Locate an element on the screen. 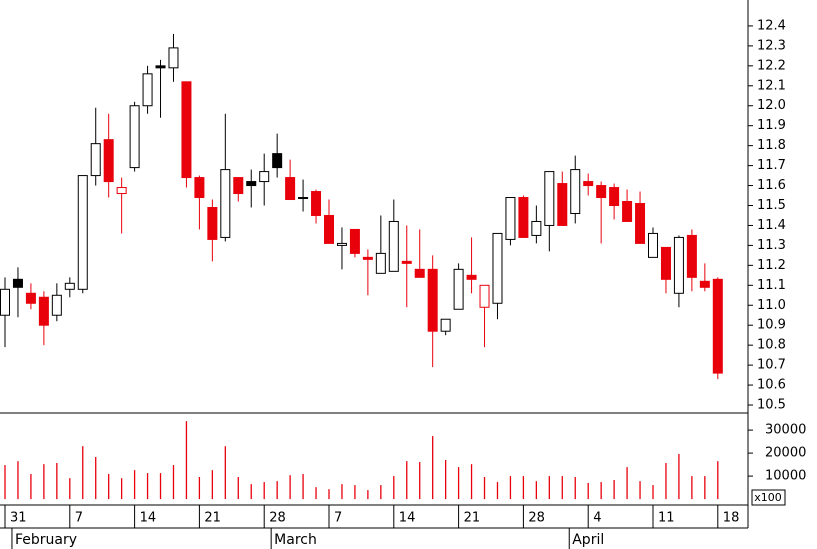 The height and width of the screenshot is (549, 817). y-tick-label: 20000 is located at coordinates (785, 453).